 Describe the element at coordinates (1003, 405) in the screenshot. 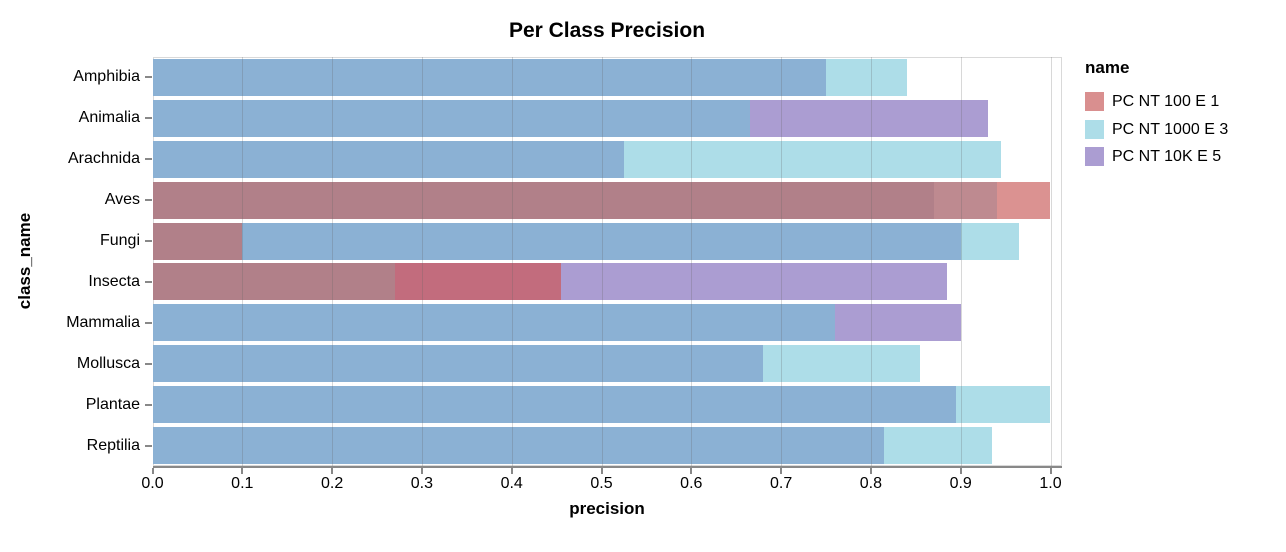

I see `bar-segment-plantae-s1000` at that location.